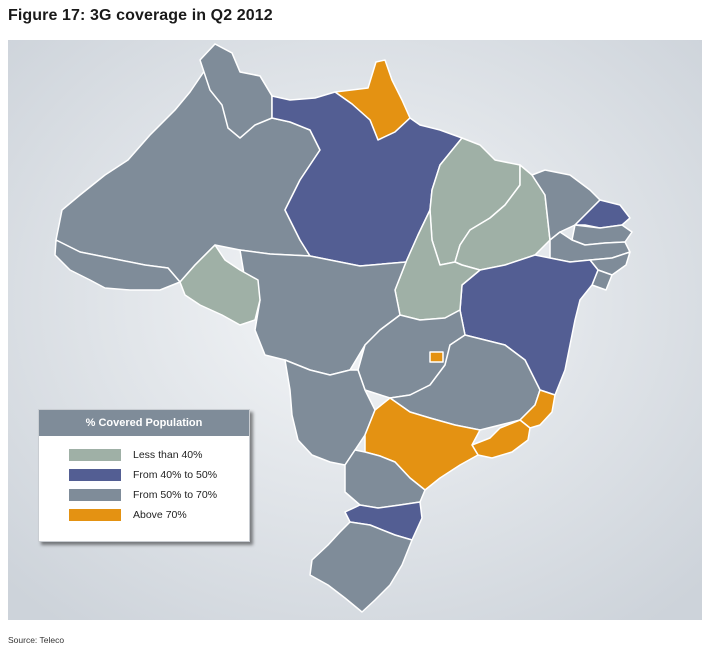 The height and width of the screenshot is (656, 710). I want to click on legend-item: From 40% to 50%, so click(143, 475).